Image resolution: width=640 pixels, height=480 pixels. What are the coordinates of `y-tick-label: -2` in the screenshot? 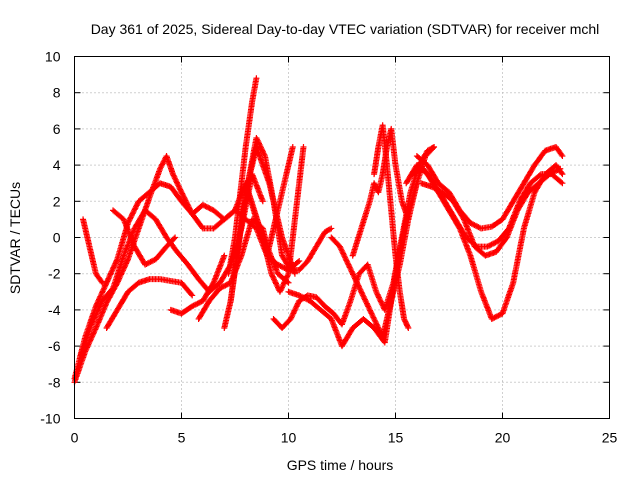 It's located at (54, 274).